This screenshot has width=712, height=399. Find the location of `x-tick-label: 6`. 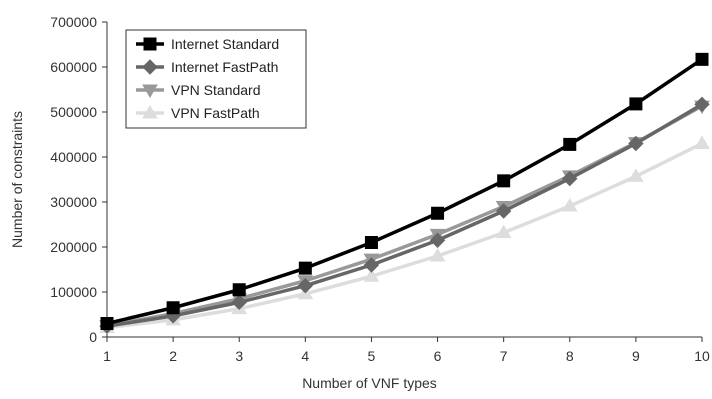

x-tick-label: 6 is located at coordinates (438, 356).